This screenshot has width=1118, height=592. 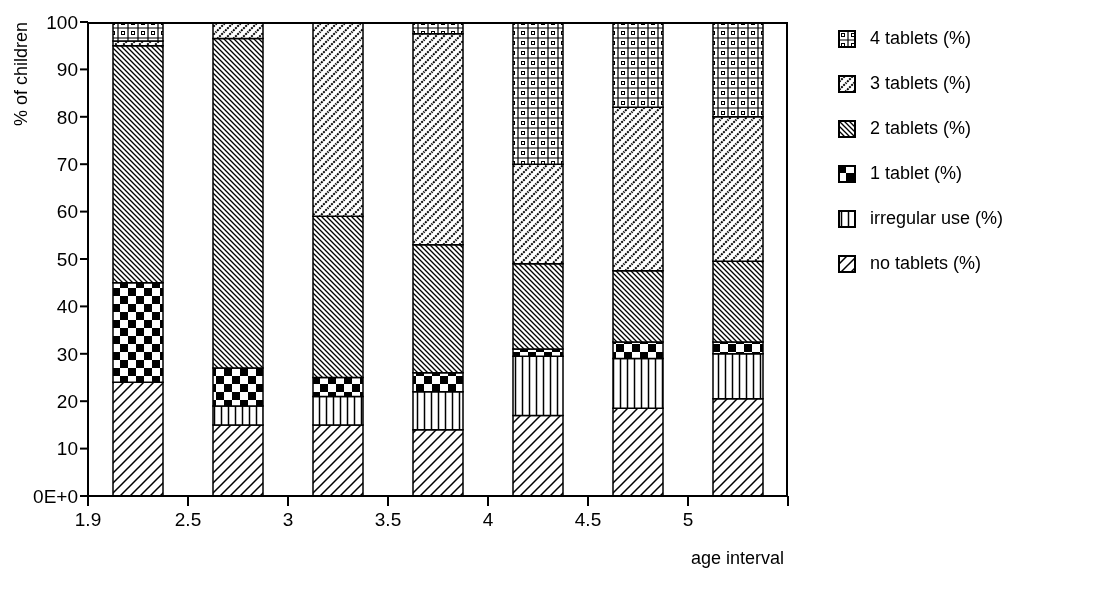 What do you see at coordinates (67, 212) in the screenshot?
I see `y-tick-label: 60` at bounding box center [67, 212].